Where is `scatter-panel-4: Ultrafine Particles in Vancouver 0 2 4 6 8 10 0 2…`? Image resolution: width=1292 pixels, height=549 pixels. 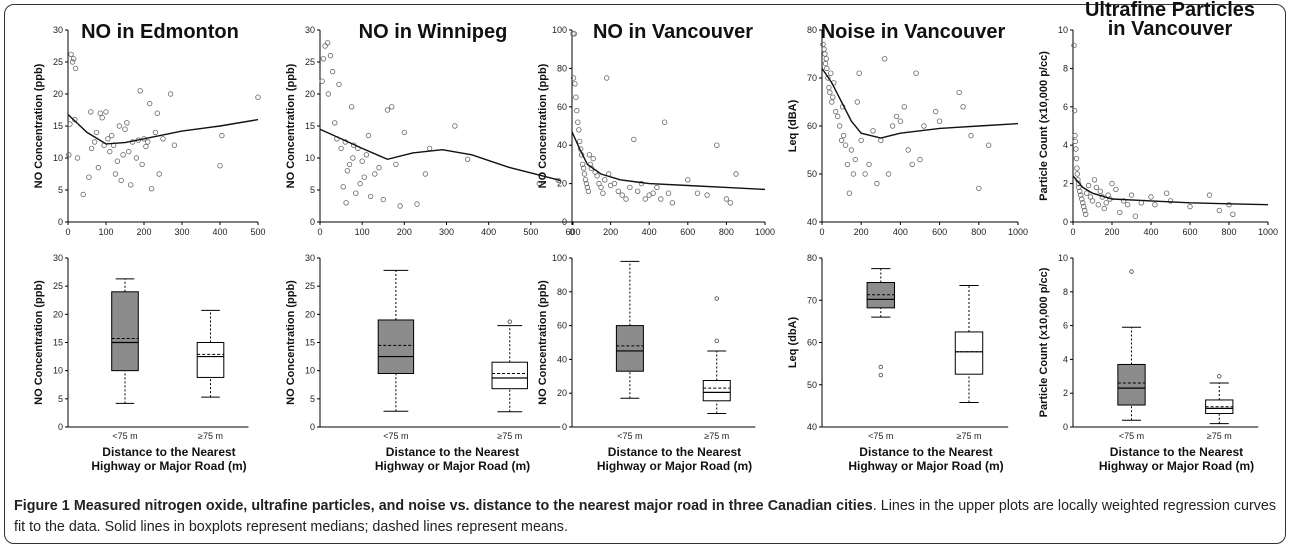
scatter-panel-4: Ultrafine Particles in Vancouver 0 2 4 6 8 10 0 2… is located at coordinates (1158, 118).